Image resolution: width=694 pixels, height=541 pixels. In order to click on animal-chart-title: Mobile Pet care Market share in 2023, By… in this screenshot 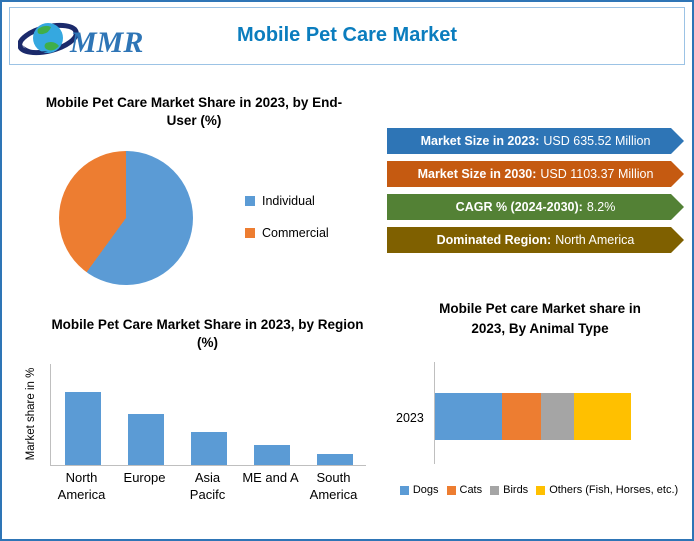, I will do `click(540, 318)`.